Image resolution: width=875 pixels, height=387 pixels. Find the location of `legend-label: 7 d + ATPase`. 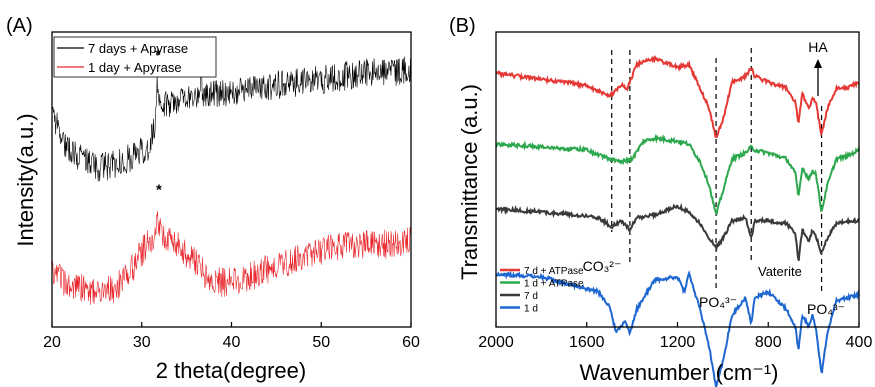

legend-label: 7 d + ATPase is located at coordinates (554, 271).